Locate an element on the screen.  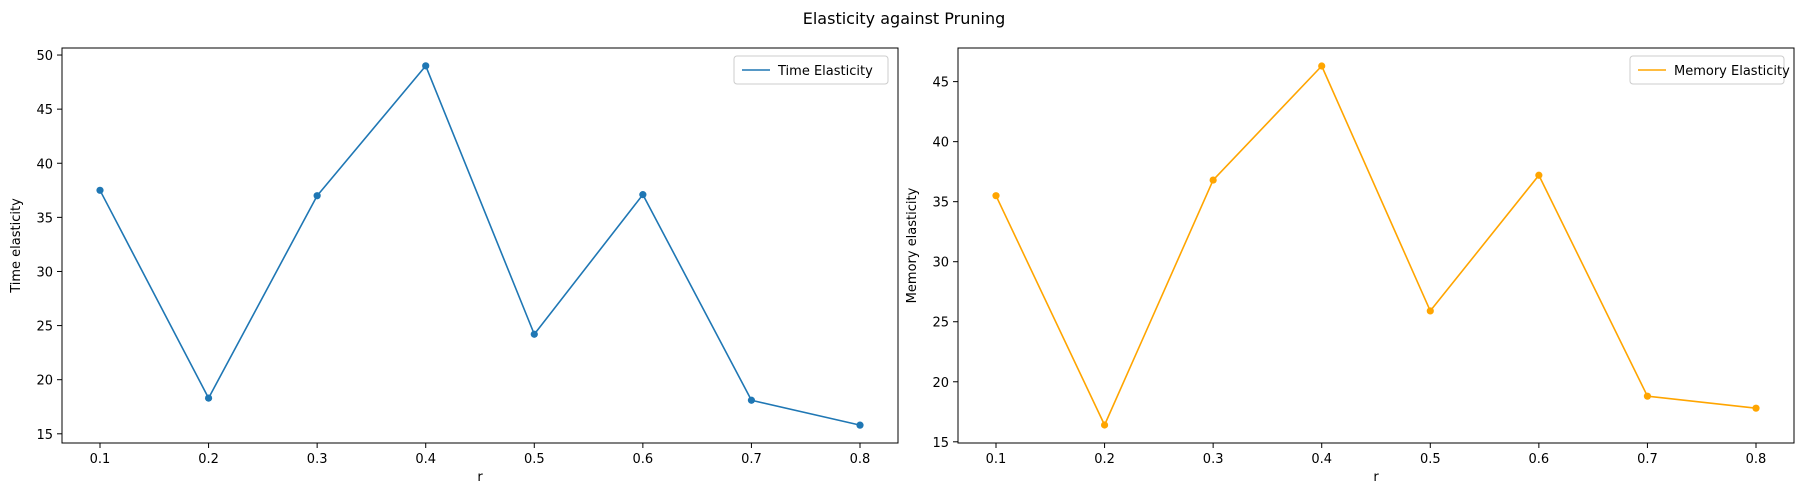
y-axis-label: Time elasticity is located at coordinates (16, 246).